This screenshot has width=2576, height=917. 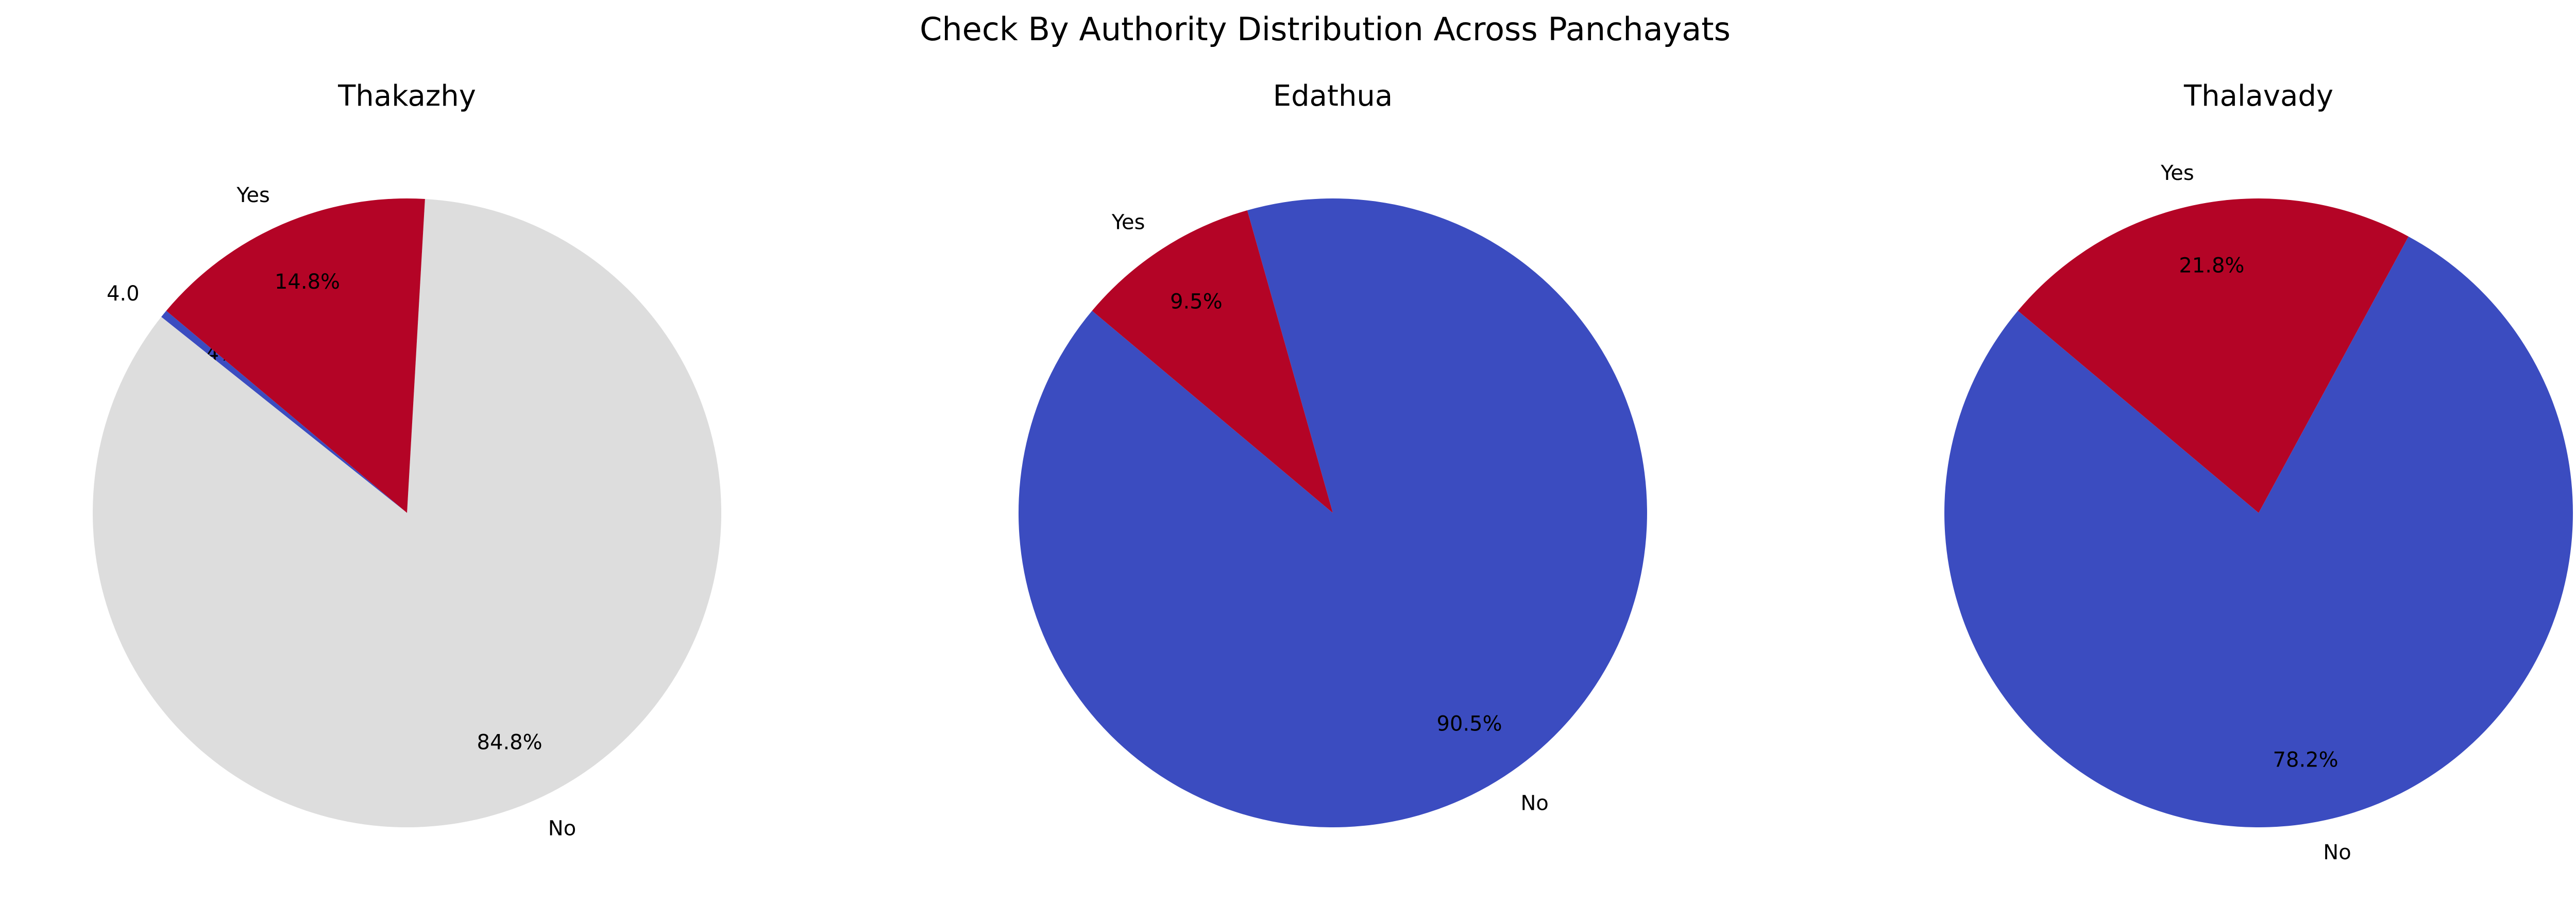 I want to click on pie-slice-edathua-yes, so click(x=1212, y=361).